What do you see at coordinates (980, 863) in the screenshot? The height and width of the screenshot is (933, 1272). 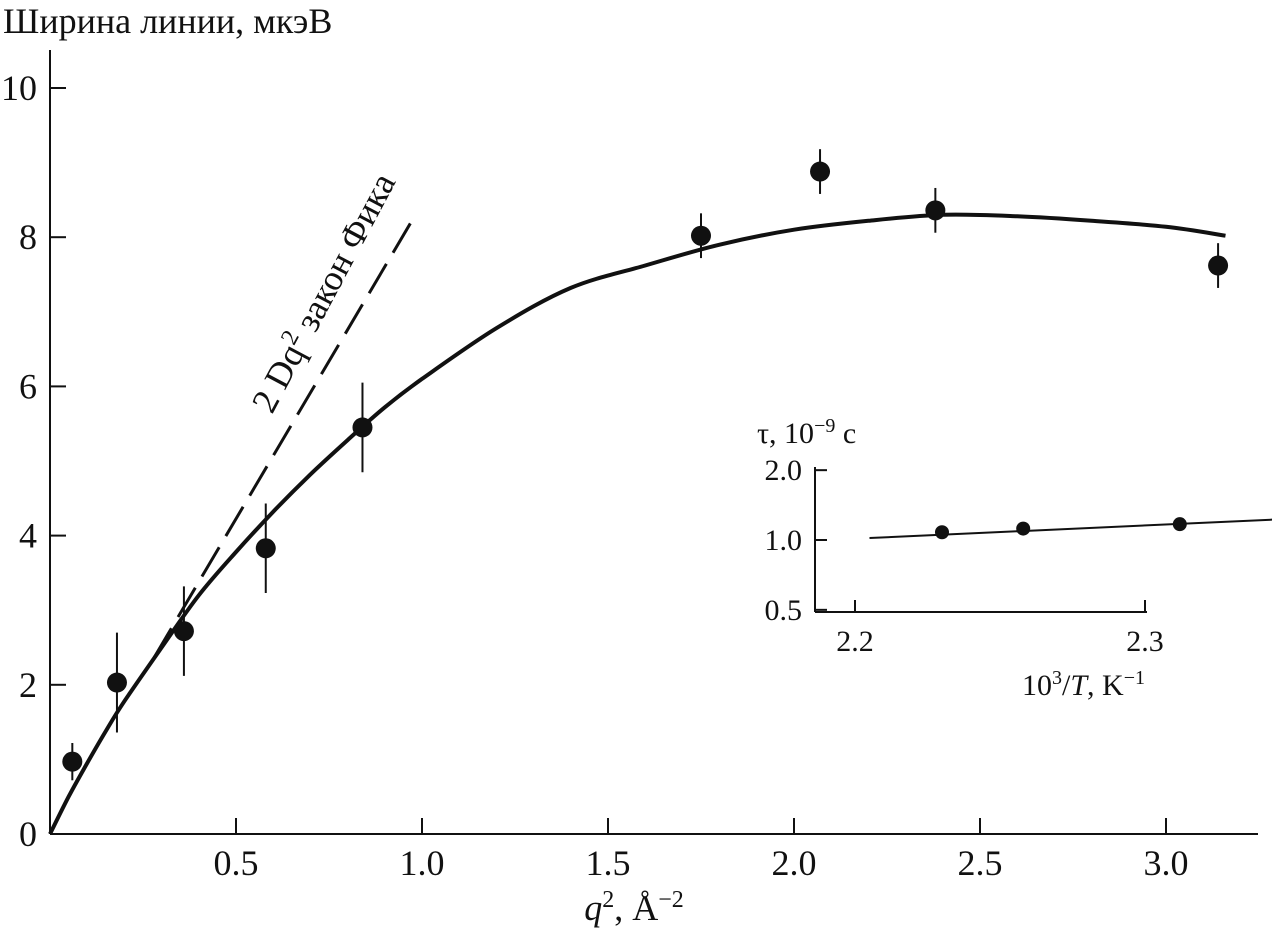 I see `main-x-tick-label: 2.5` at bounding box center [980, 863].